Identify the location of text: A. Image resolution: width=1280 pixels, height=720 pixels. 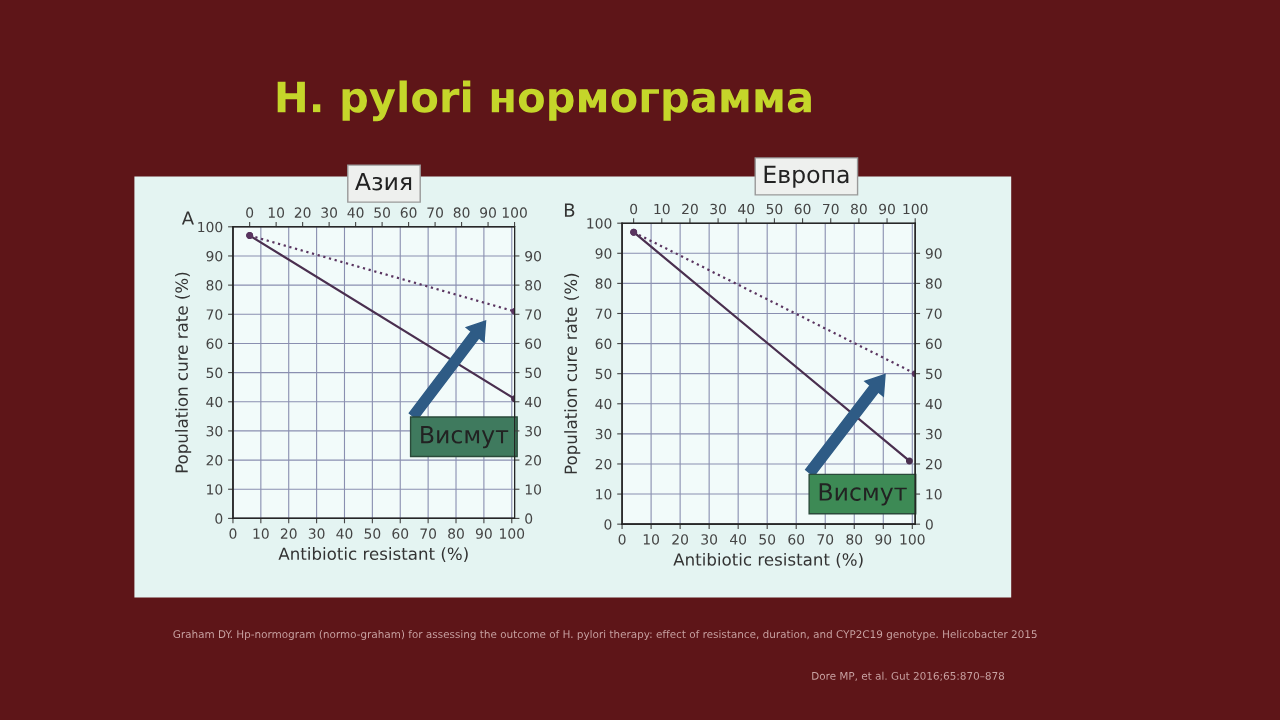
(187, 218).